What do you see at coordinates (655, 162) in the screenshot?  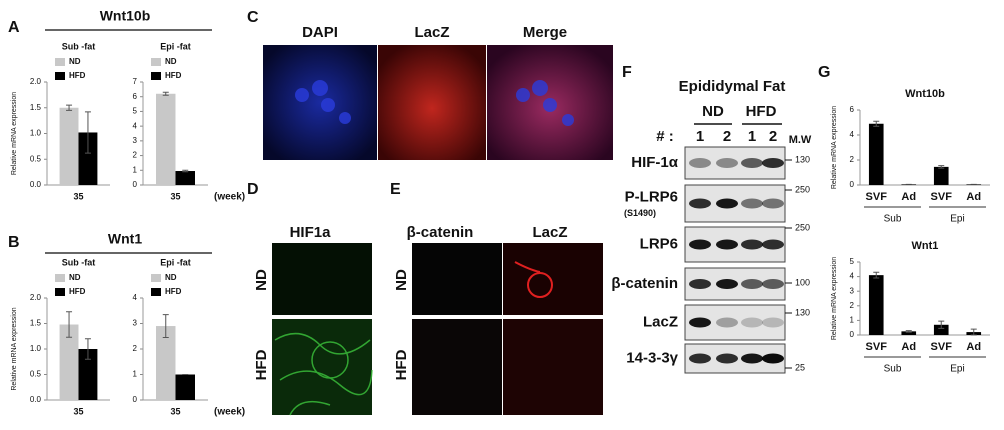 I see `row-label: HIF-1α` at bounding box center [655, 162].